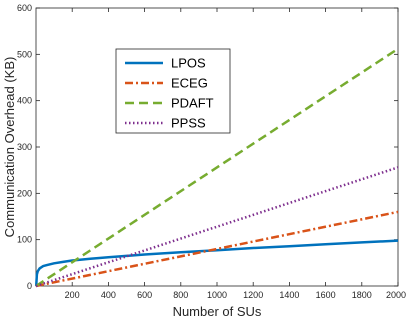  What do you see at coordinates (189, 83) in the screenshot?
I see `legend-label-eceg: ECEG` at bounding box center [189, 83].